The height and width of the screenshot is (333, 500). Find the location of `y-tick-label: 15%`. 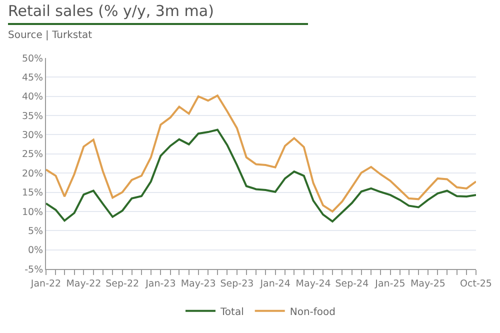

y-tick-label: 15% is located at coordinates (33, 193).